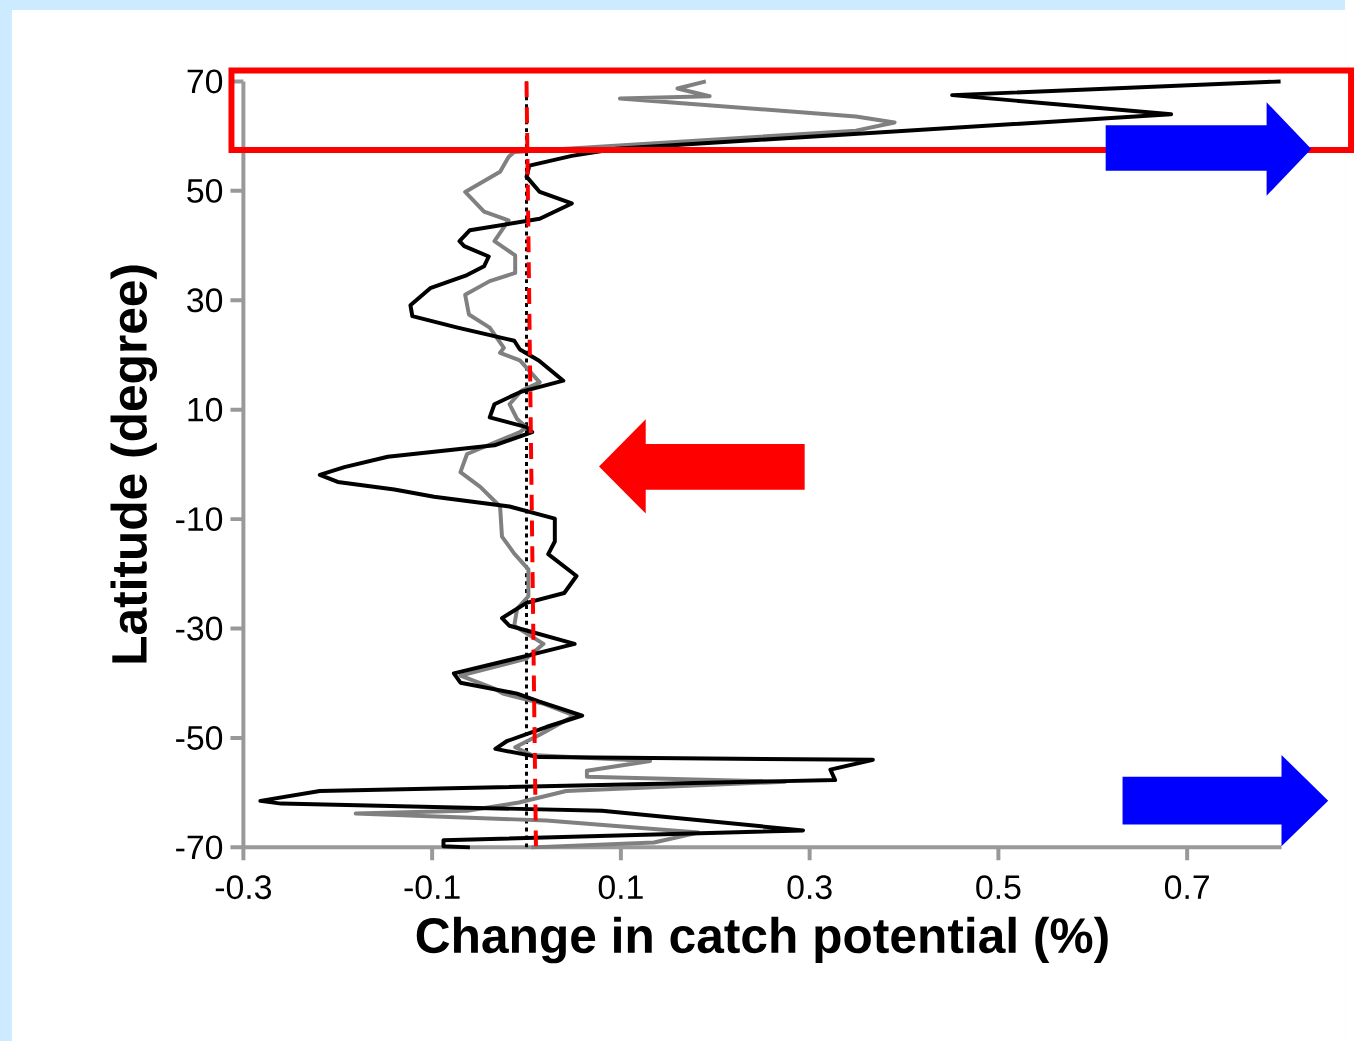  Describe the element at coordinates (1186, 887) in the screenshot. I see `x-tick-label: 0.7` at that location.